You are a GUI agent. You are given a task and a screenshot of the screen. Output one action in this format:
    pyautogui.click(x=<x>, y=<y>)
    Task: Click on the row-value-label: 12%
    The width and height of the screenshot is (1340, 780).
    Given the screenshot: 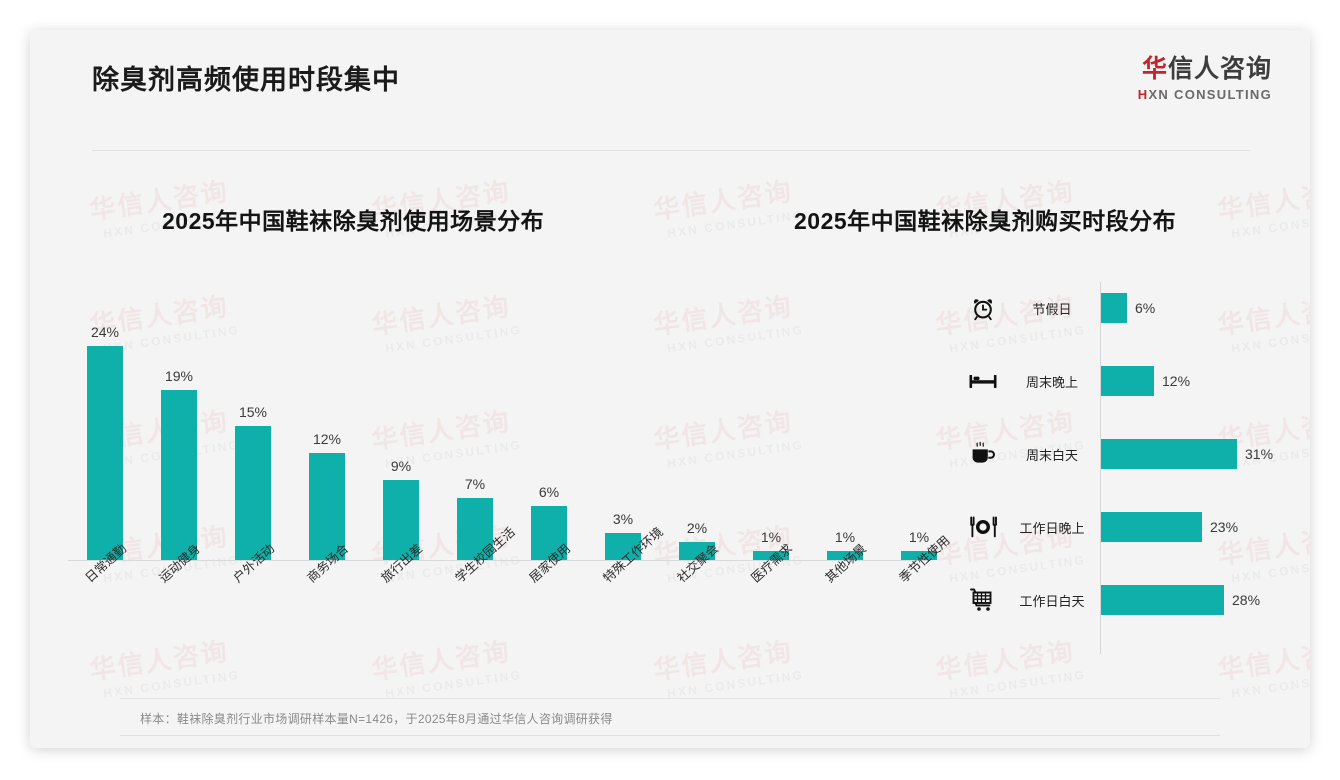 What is the action you would take?
    pyautogui.click(x=1176, y=381)
    